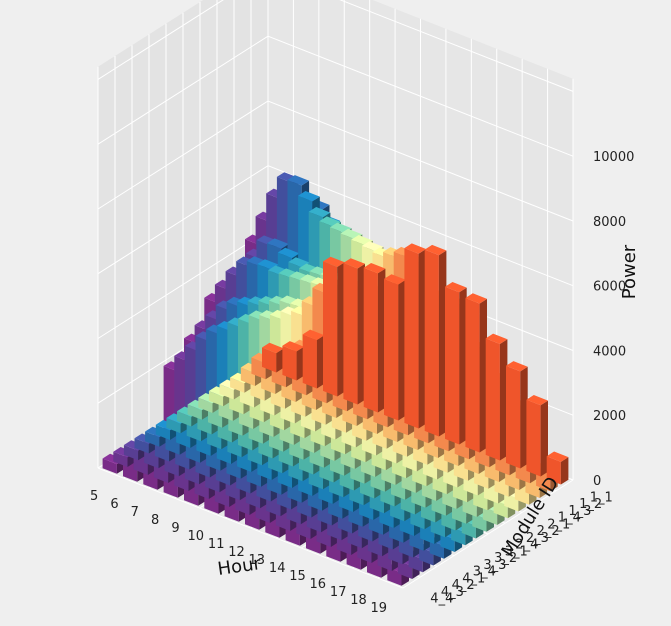 This screenshot has height=626, width=671. Describe the element at coordinates (548, 531) in the screenshot. I see `module-tick-label: 2_2` at that location.